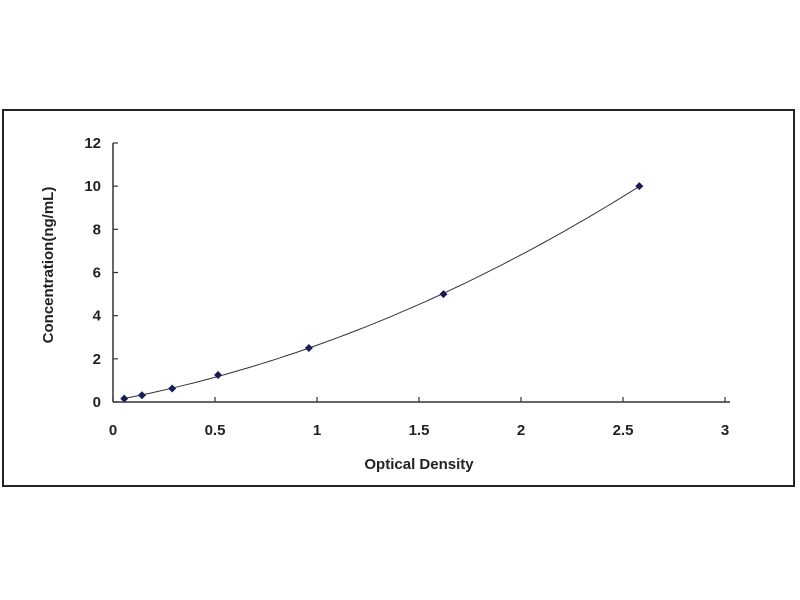  What do you see at coordinates (317, 430) in the screenshot?
I see `x-tick-label: 1` at bounding box center [317, 430].